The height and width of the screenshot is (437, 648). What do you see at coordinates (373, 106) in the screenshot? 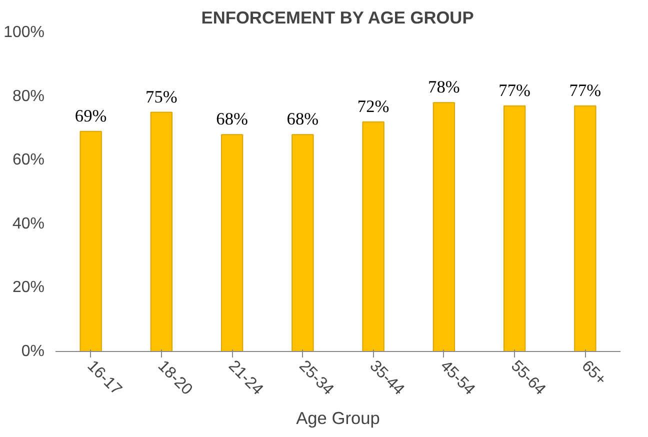
I see `data-label: 72%` at bounding box center [373, 106].